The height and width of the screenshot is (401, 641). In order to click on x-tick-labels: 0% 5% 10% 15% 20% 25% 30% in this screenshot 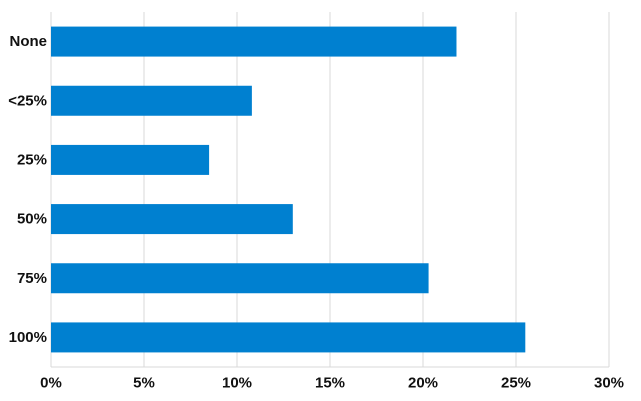, I will do `click(332, 383)`.